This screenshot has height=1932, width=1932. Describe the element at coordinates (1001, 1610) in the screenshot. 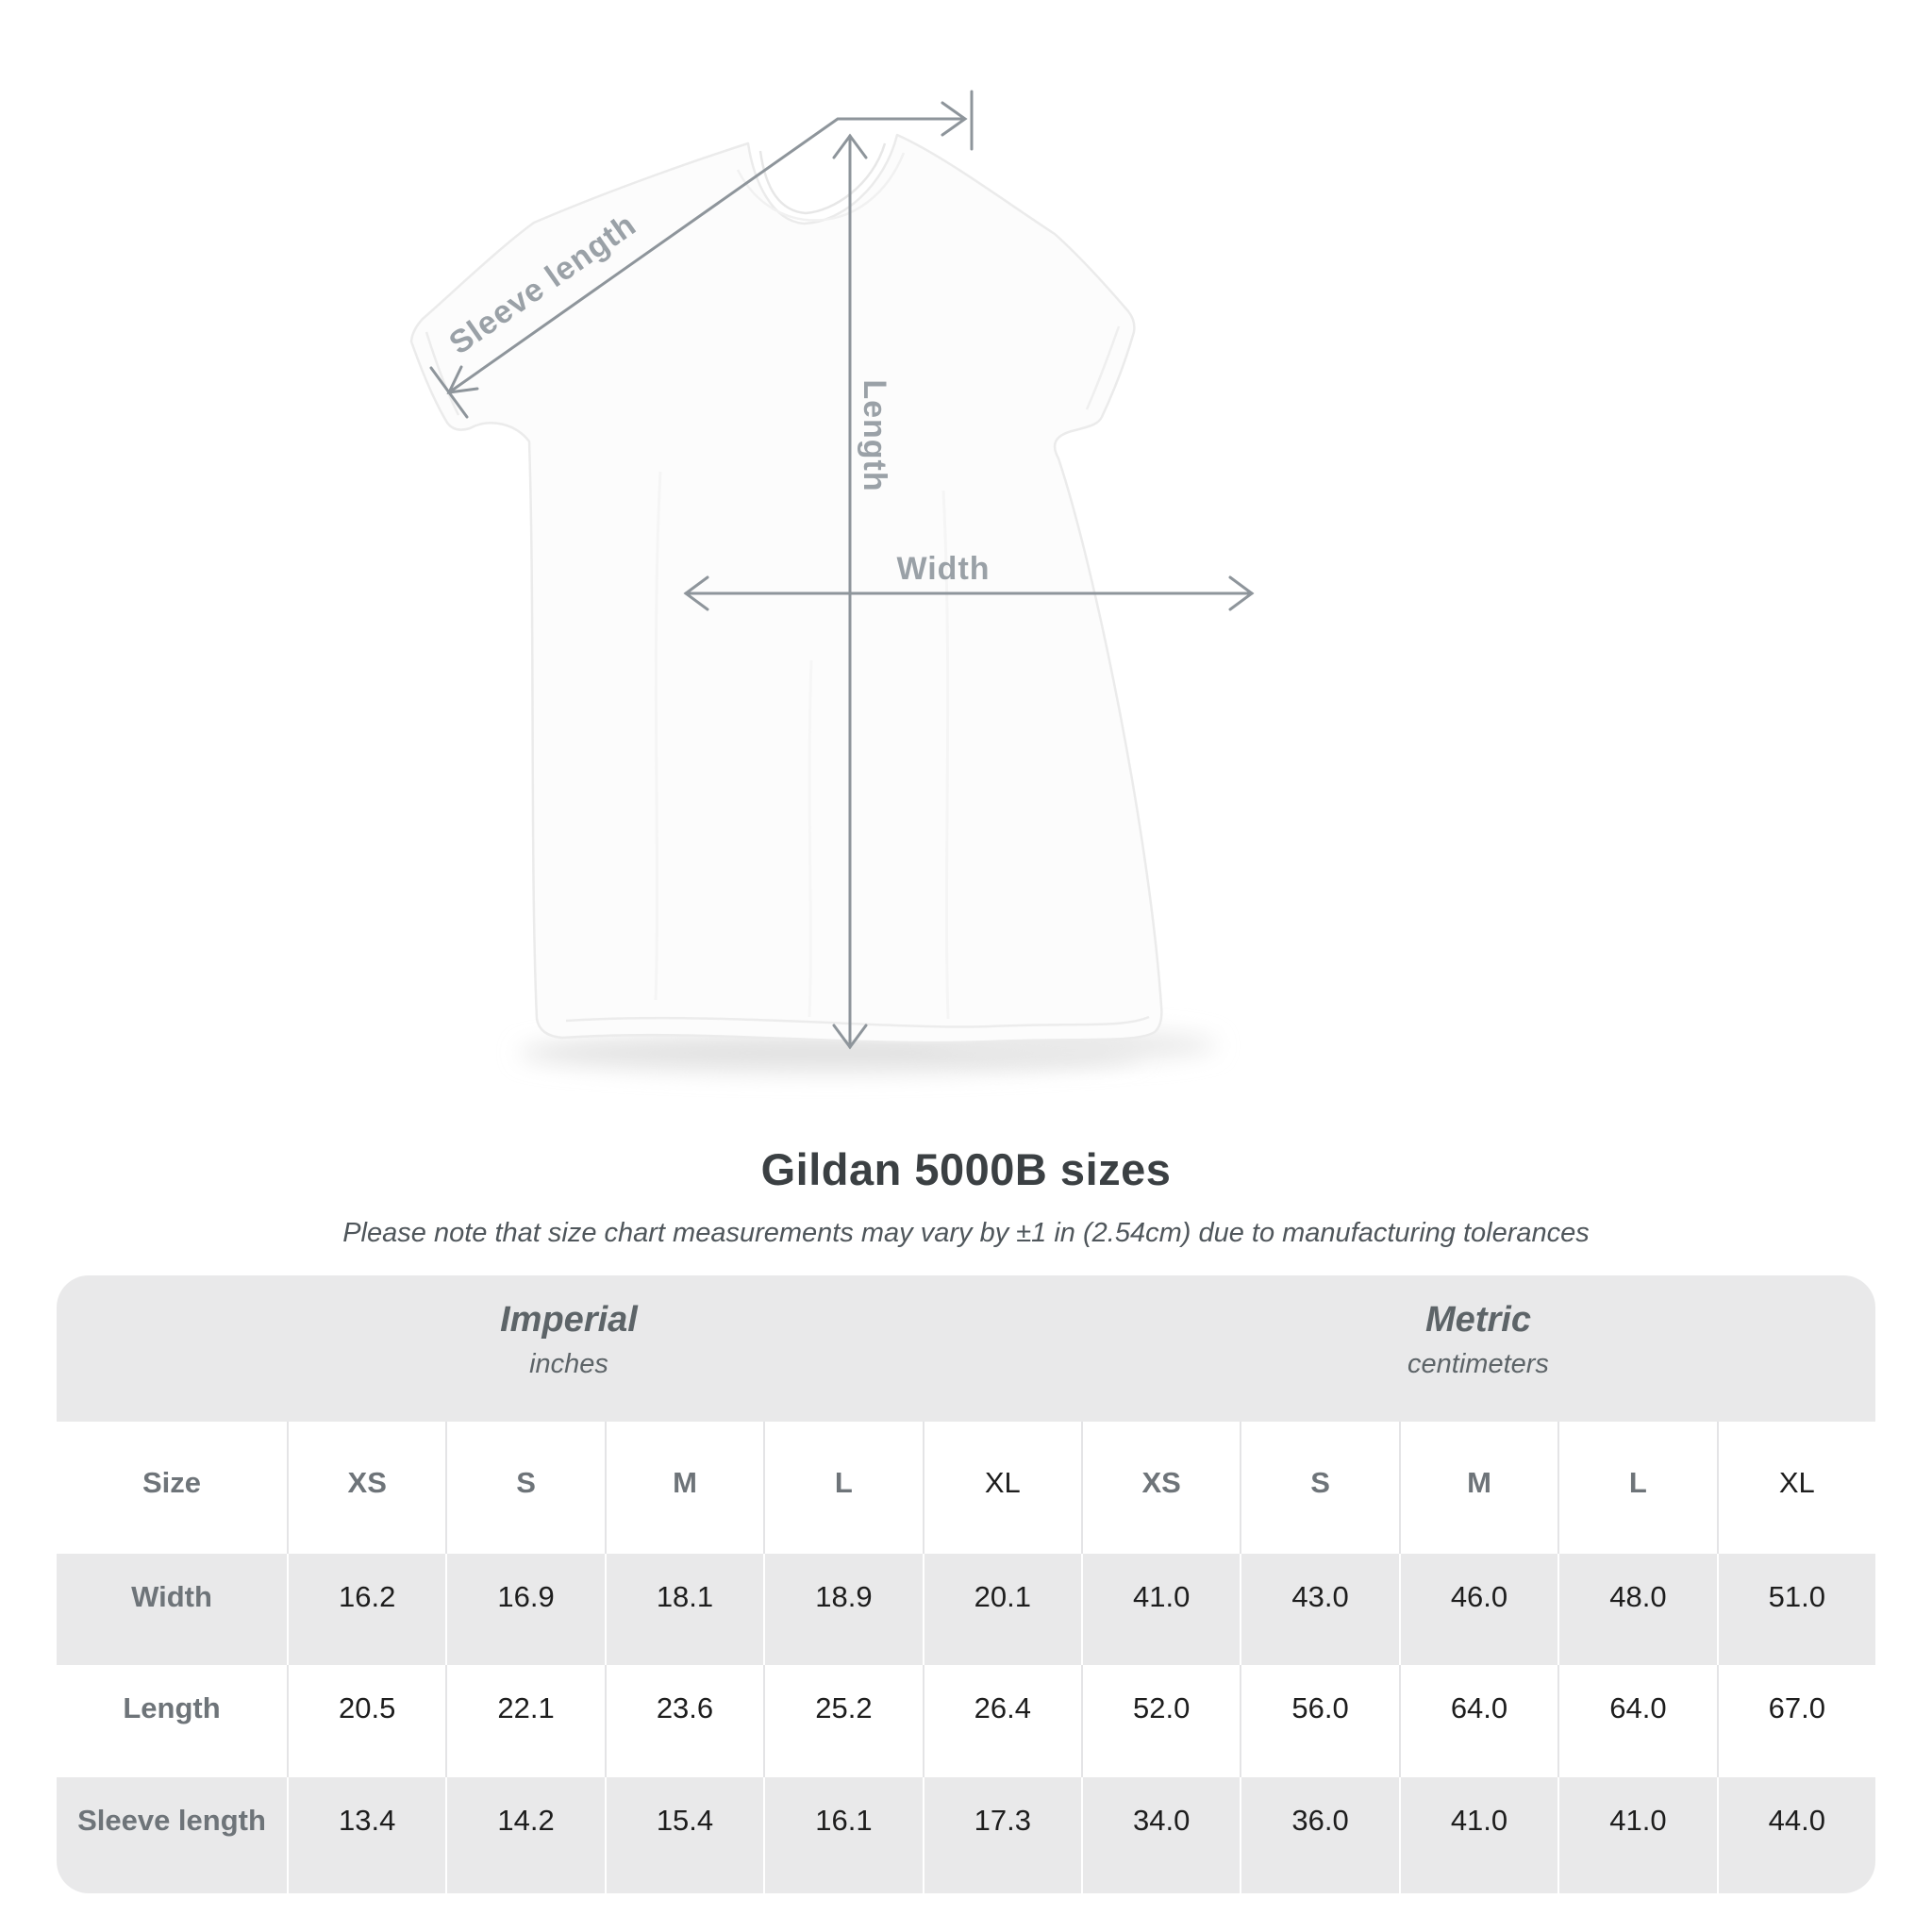

I see `width-imperial-xl: 20.1` at that location.